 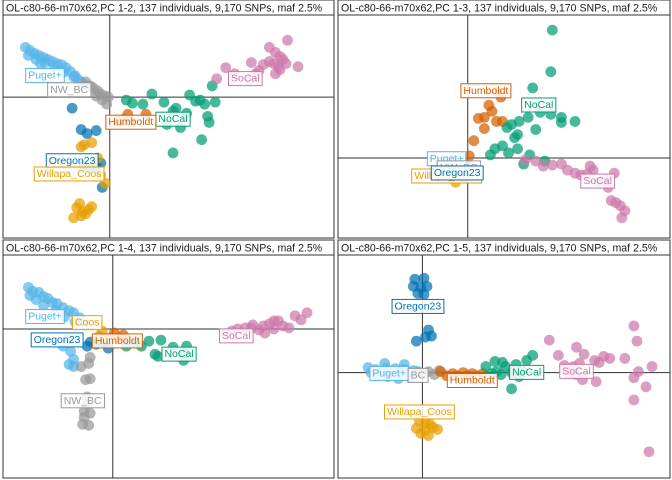 I want to click on point-nw-bc, so click(x=107, y=104).